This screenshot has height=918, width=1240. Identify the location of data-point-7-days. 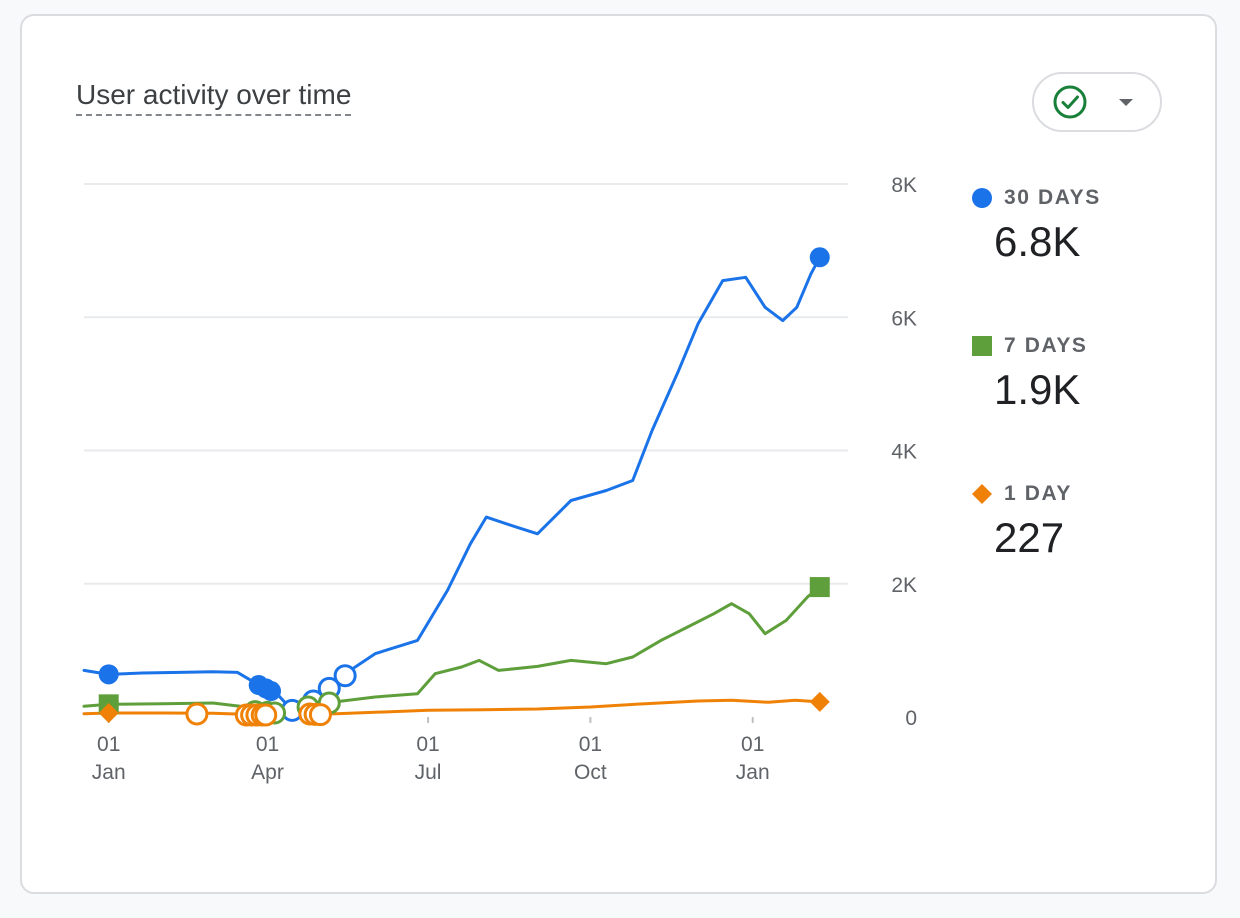
(819, 587).